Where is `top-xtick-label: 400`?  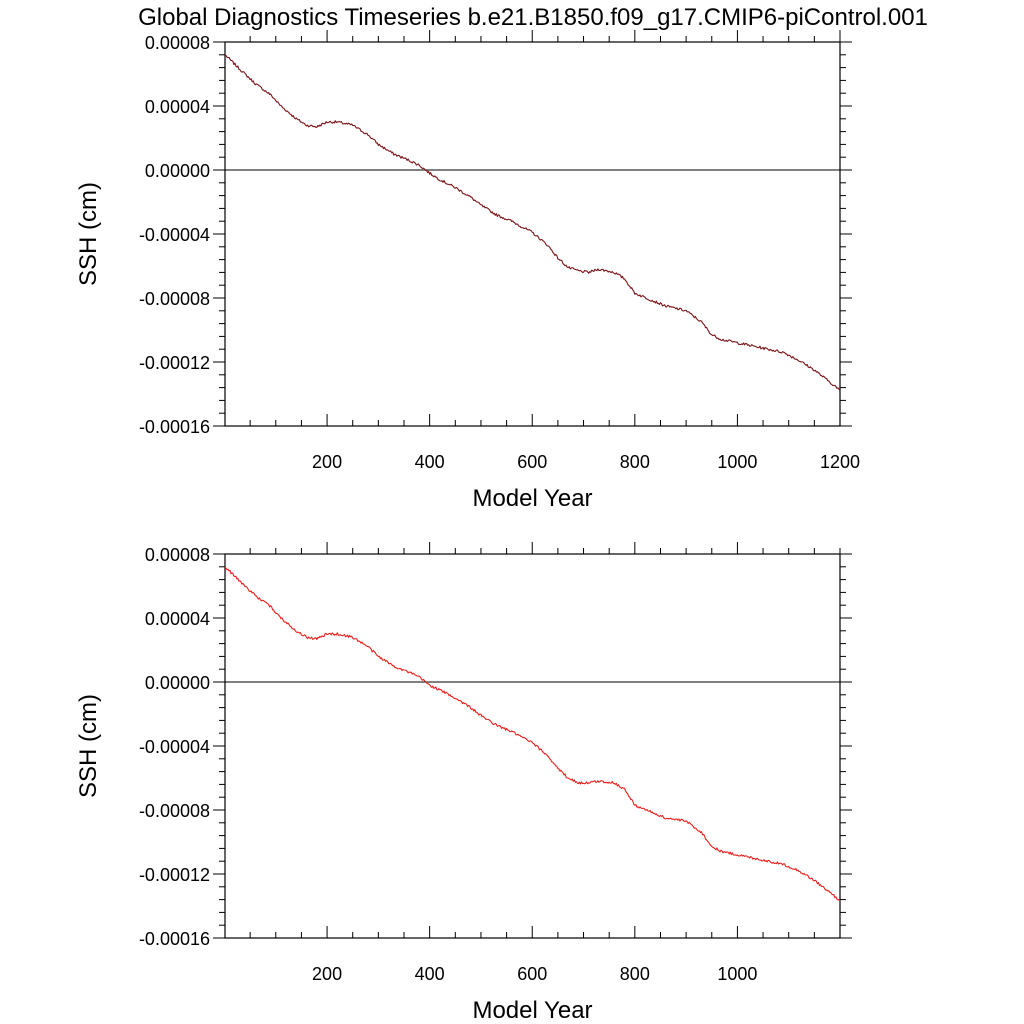
top-xtick-label: 400 is located at coordinates (430, 462).